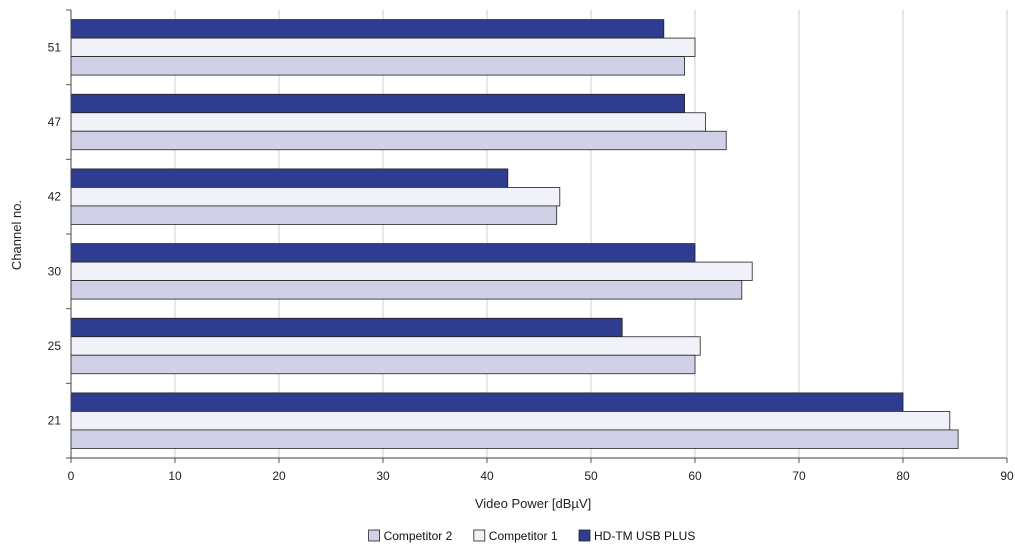 The width and height of the screenshot is (1015, 550). What do you see at coordinates (383, 476) in the screenshot?
I see `x-tick-label: 30` at bounding box center [383, 476].